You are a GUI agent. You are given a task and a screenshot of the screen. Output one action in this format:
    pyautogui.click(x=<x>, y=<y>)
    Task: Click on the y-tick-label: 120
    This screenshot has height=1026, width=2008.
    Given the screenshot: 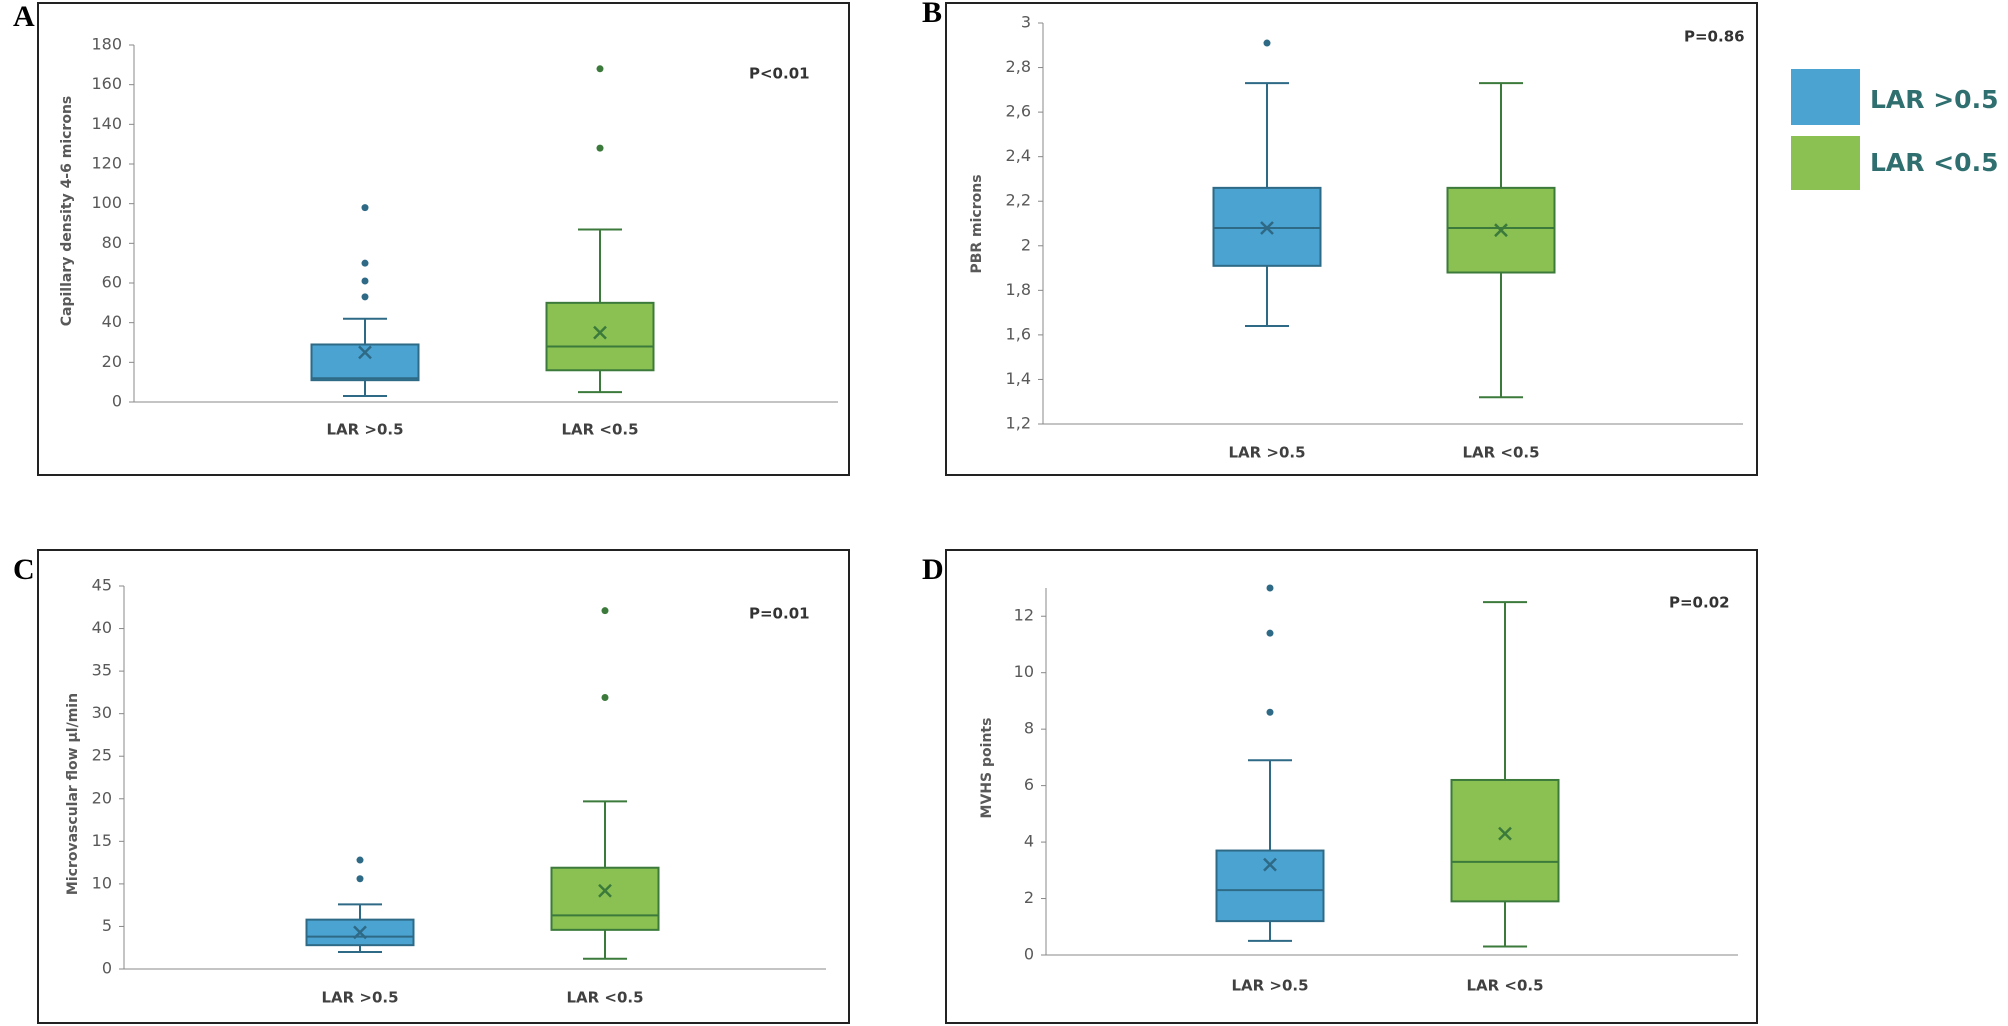 What is the action you would take?
    pyautogui.click(x=106, y=163)
    